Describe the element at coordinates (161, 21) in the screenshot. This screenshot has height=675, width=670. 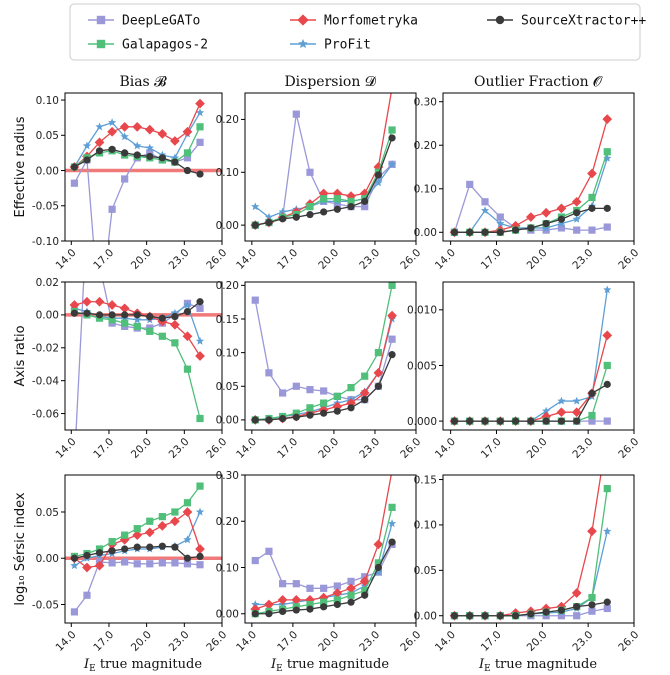
I see `legend-label-deeplegato: DeepLeGATo` at that location.